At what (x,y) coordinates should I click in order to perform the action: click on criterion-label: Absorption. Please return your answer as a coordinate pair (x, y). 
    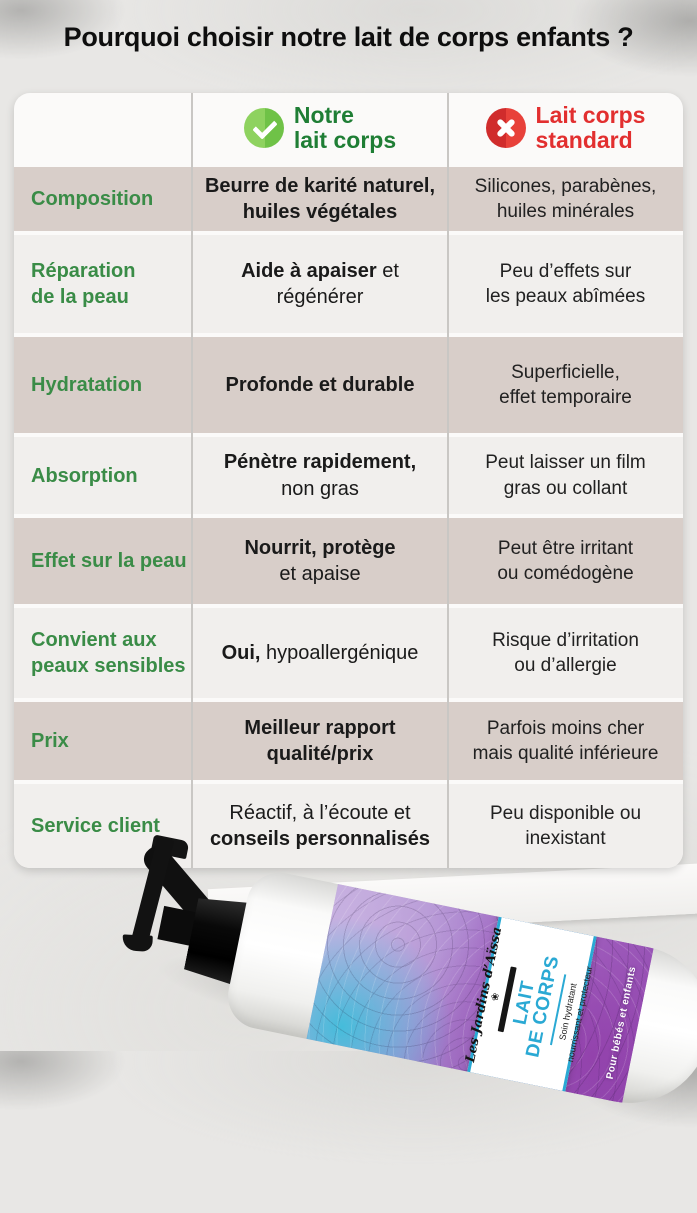
    Looking at the image, I should click on (84, 475).